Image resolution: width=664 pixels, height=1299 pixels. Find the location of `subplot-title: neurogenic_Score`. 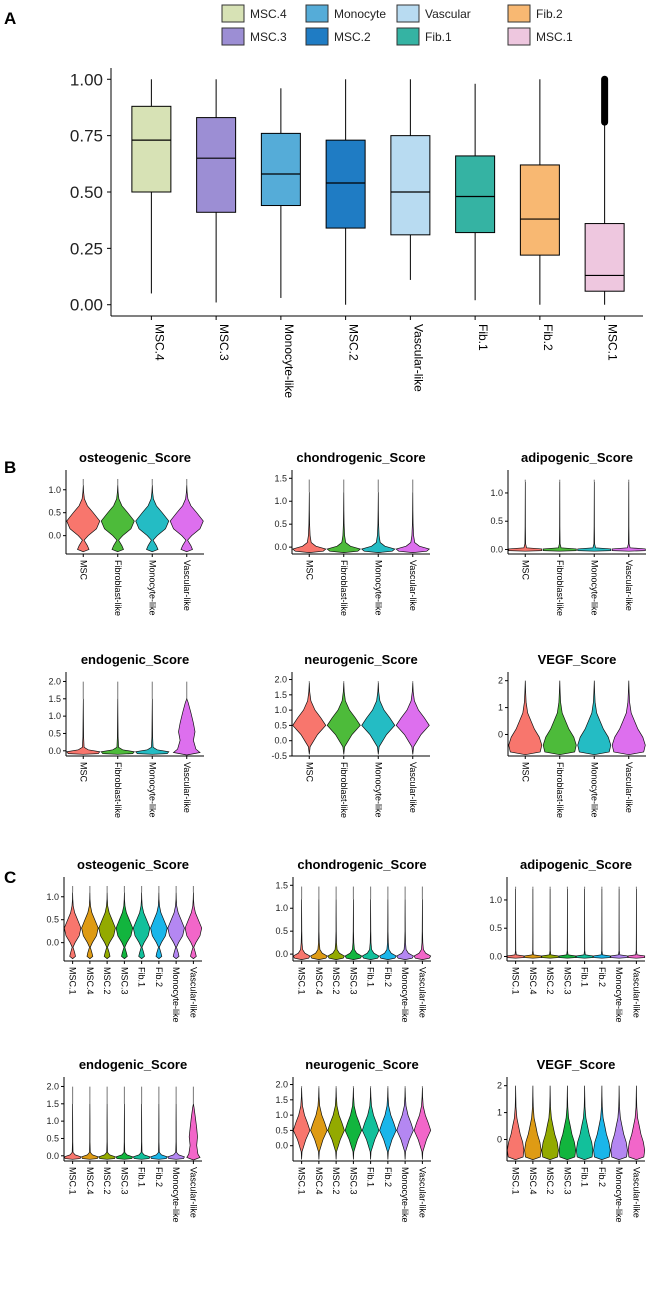

subplot-title: neurogenic_Score is located at coordinates (361, 1064).